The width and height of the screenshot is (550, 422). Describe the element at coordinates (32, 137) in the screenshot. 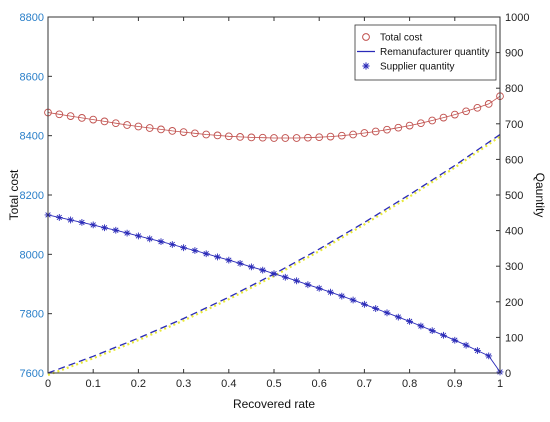

I see `left-y-tick-label: 8400` at that location.